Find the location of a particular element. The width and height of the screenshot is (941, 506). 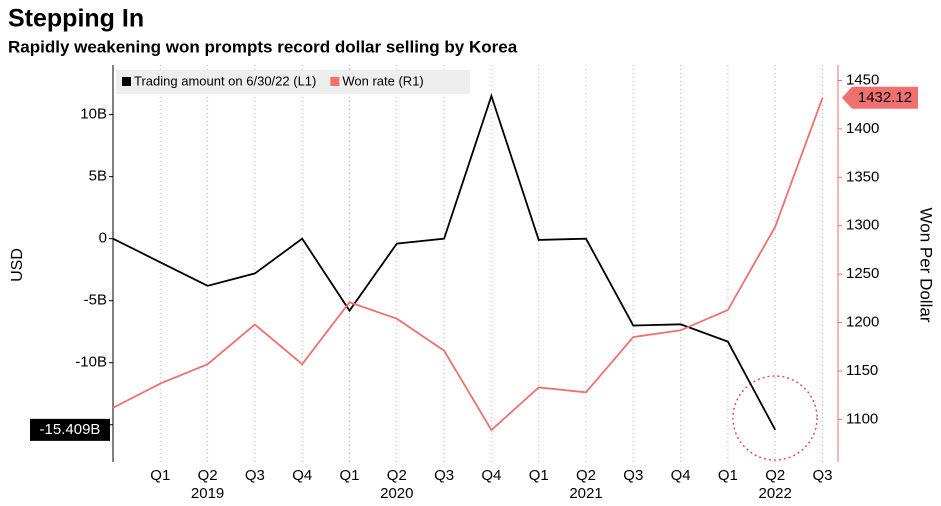

highlight-circle is located at coordinates (775, 418).